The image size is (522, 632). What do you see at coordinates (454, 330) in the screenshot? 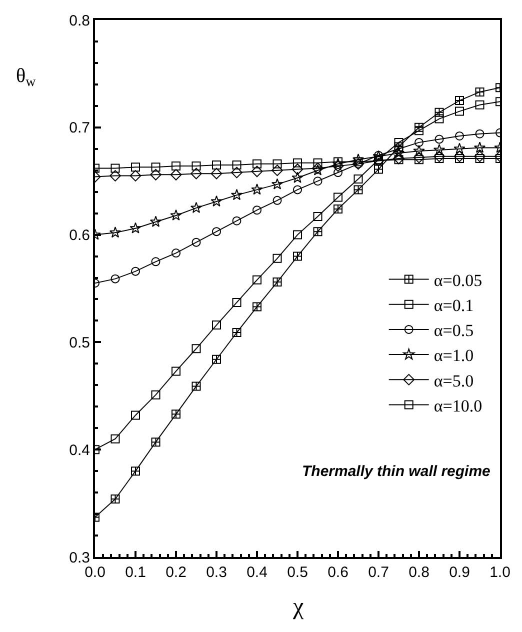
I see `legend-label: α=0.5` at bounding box center [454, 330].